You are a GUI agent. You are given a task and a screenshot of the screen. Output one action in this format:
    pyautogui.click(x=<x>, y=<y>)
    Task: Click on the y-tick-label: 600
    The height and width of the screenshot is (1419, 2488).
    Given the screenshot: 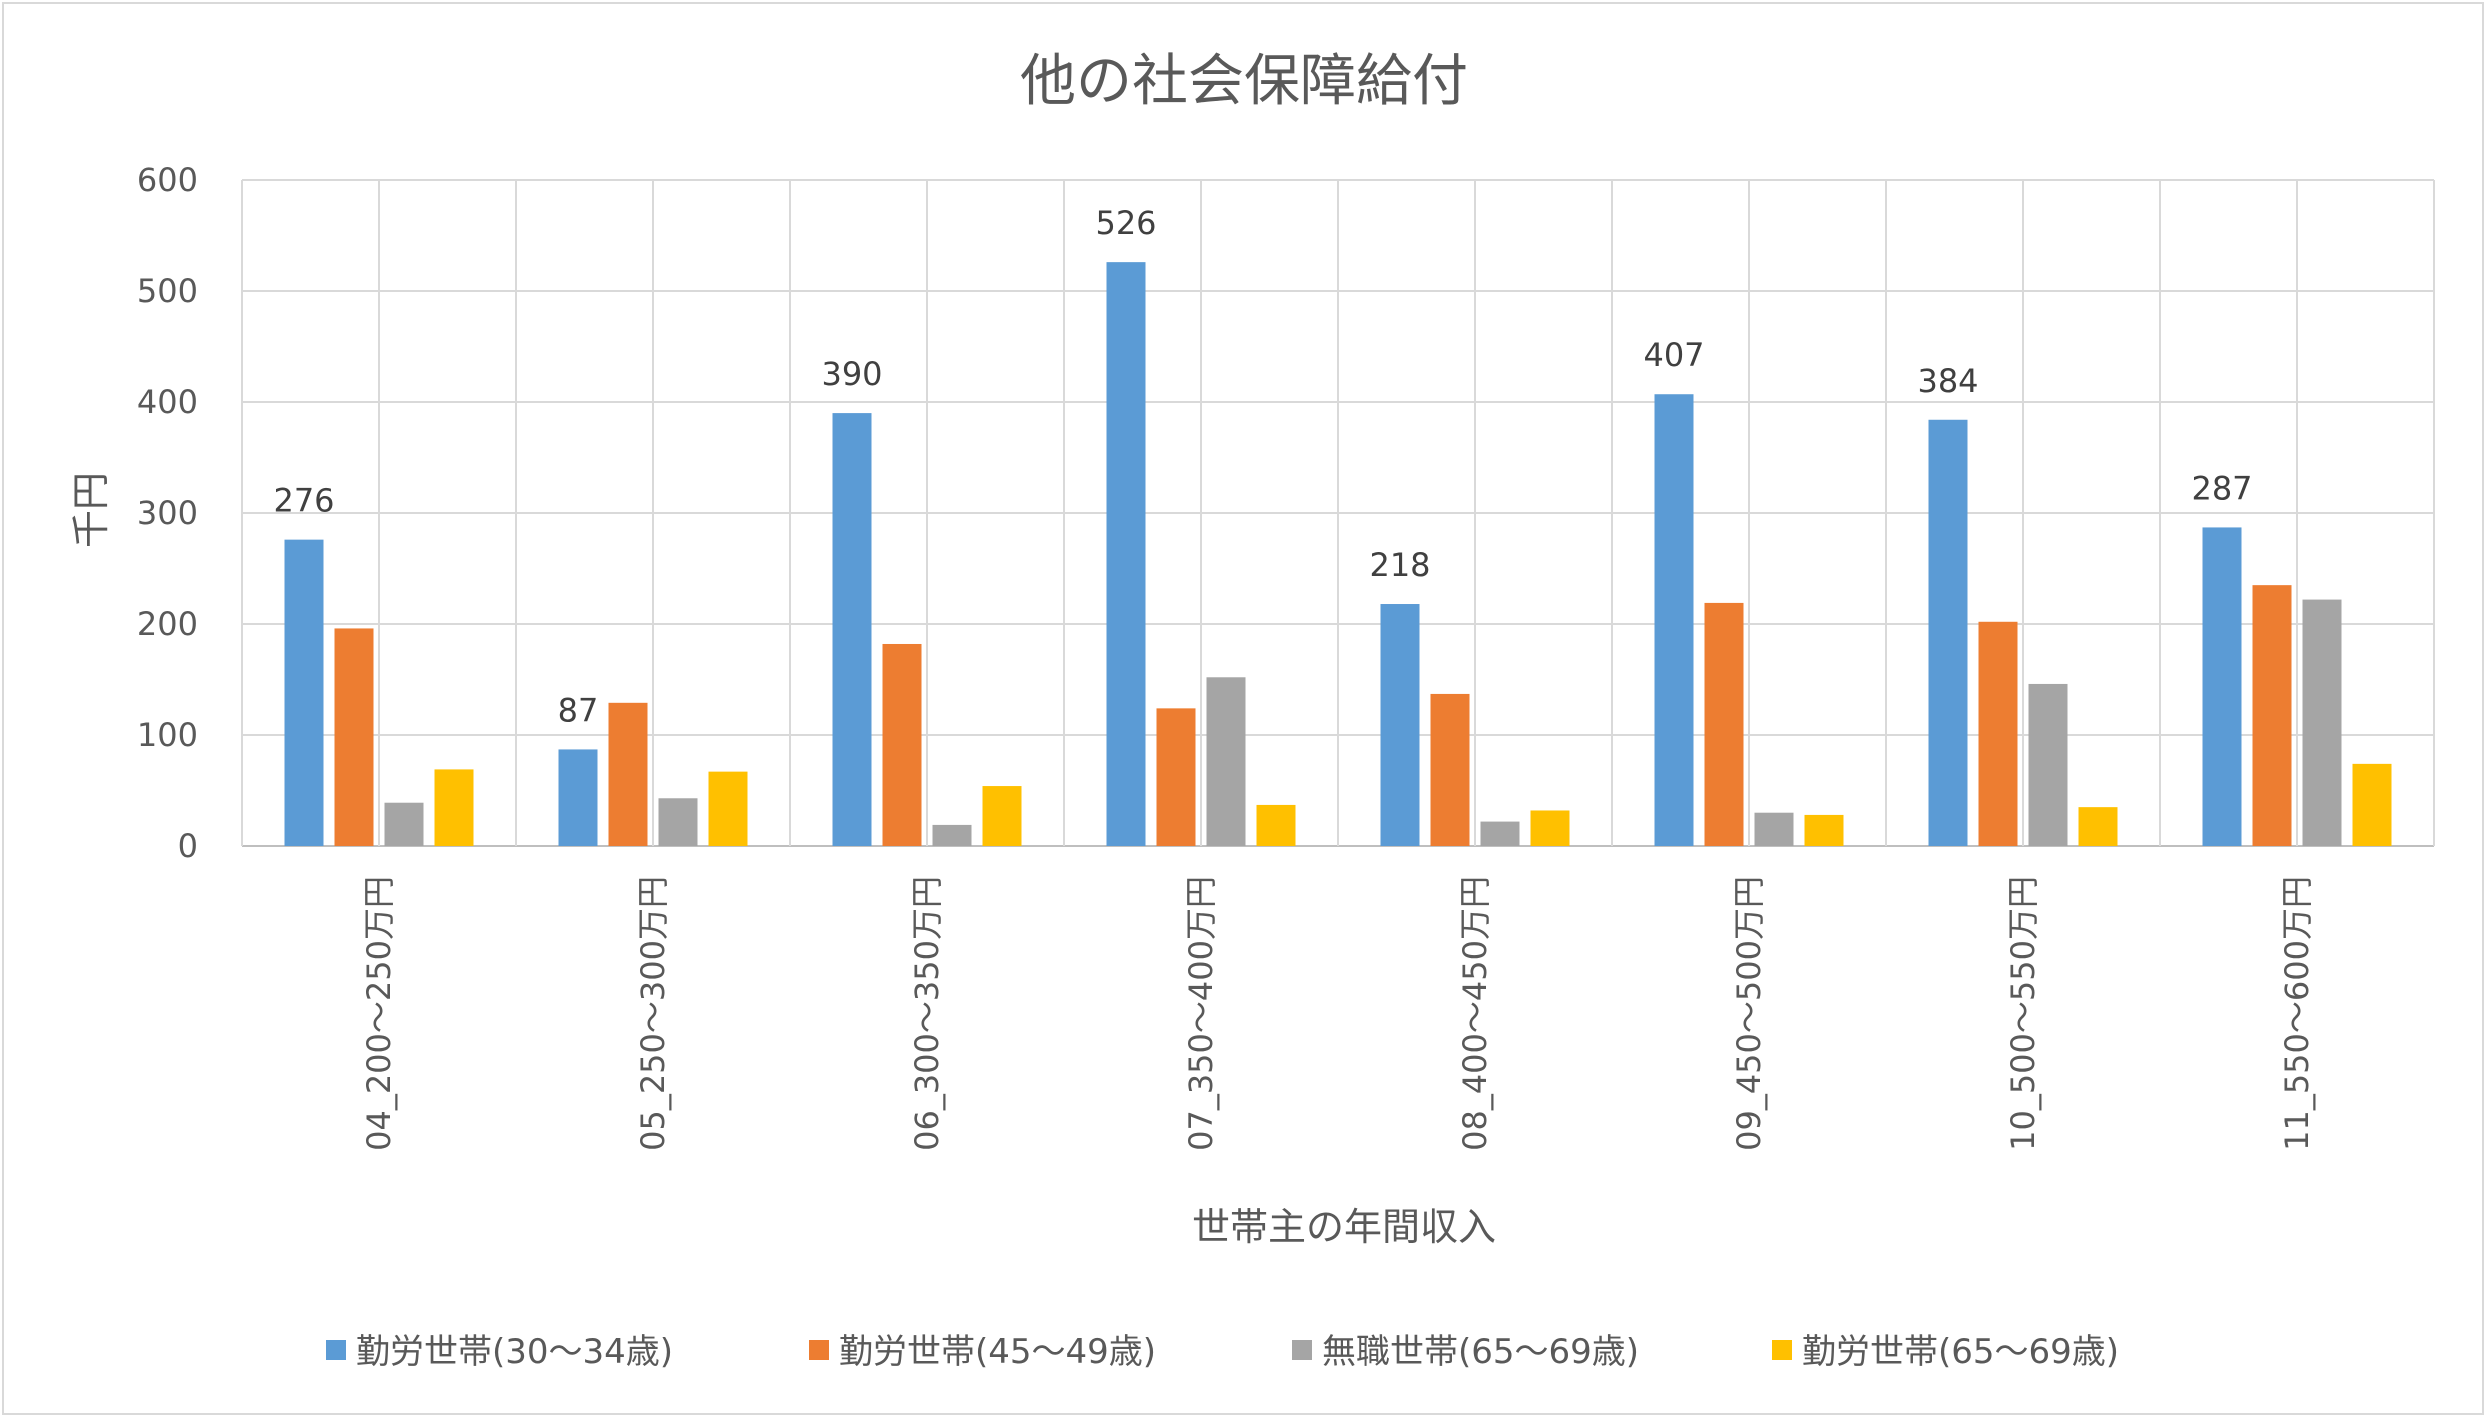 What is the action you would take?
    pyautogui.click(x=167, y=180)
    